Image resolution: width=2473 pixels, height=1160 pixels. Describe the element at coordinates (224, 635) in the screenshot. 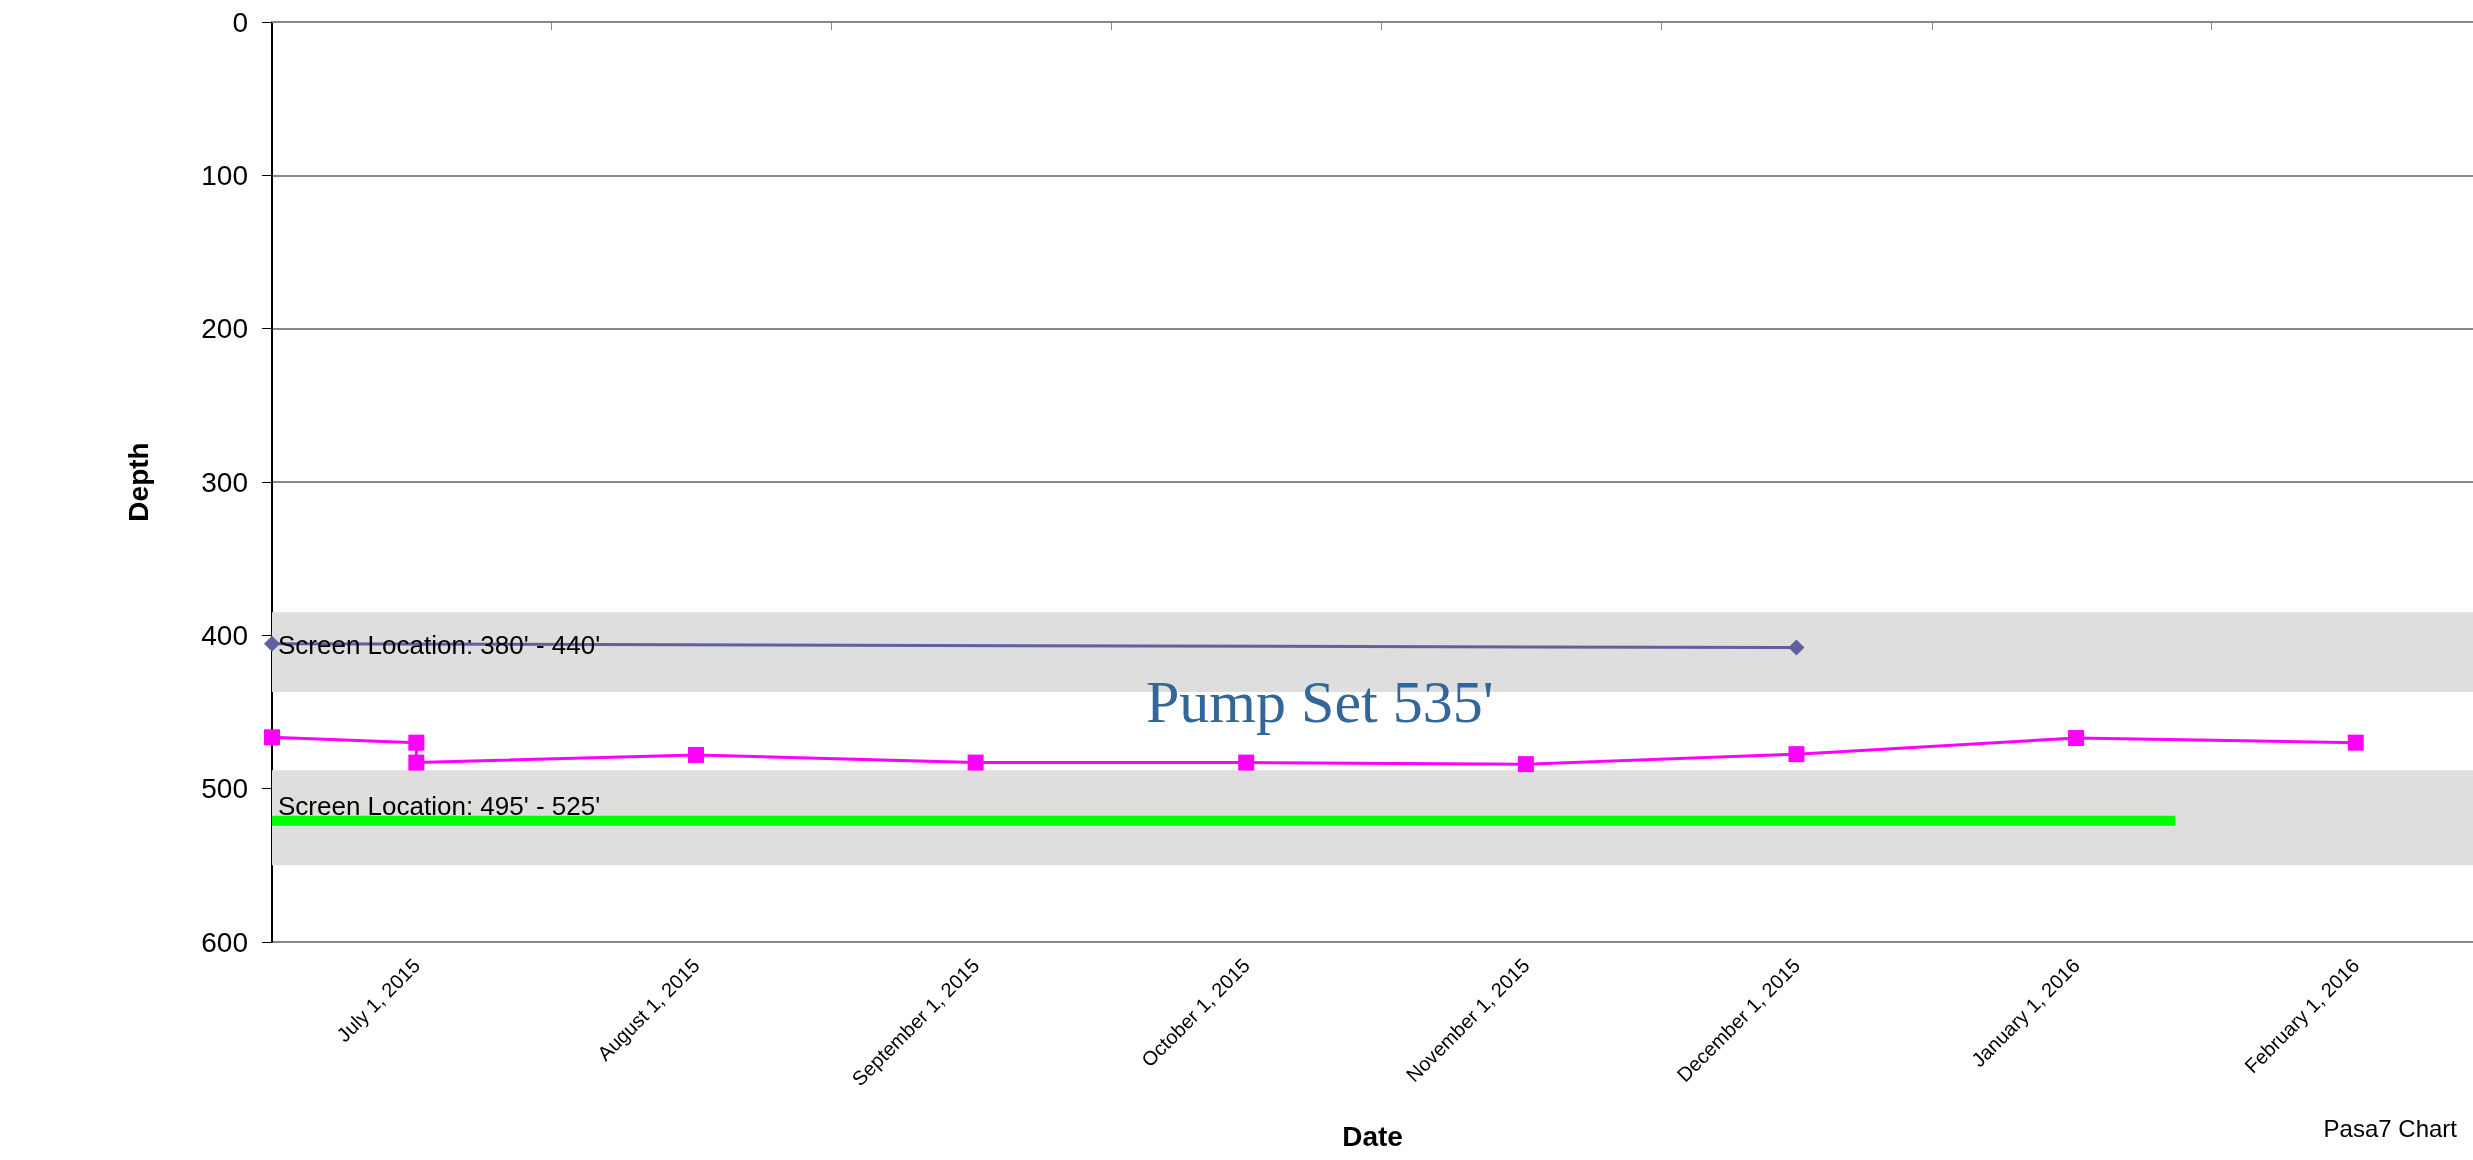

I see `y-tick-label: 400` at that location.